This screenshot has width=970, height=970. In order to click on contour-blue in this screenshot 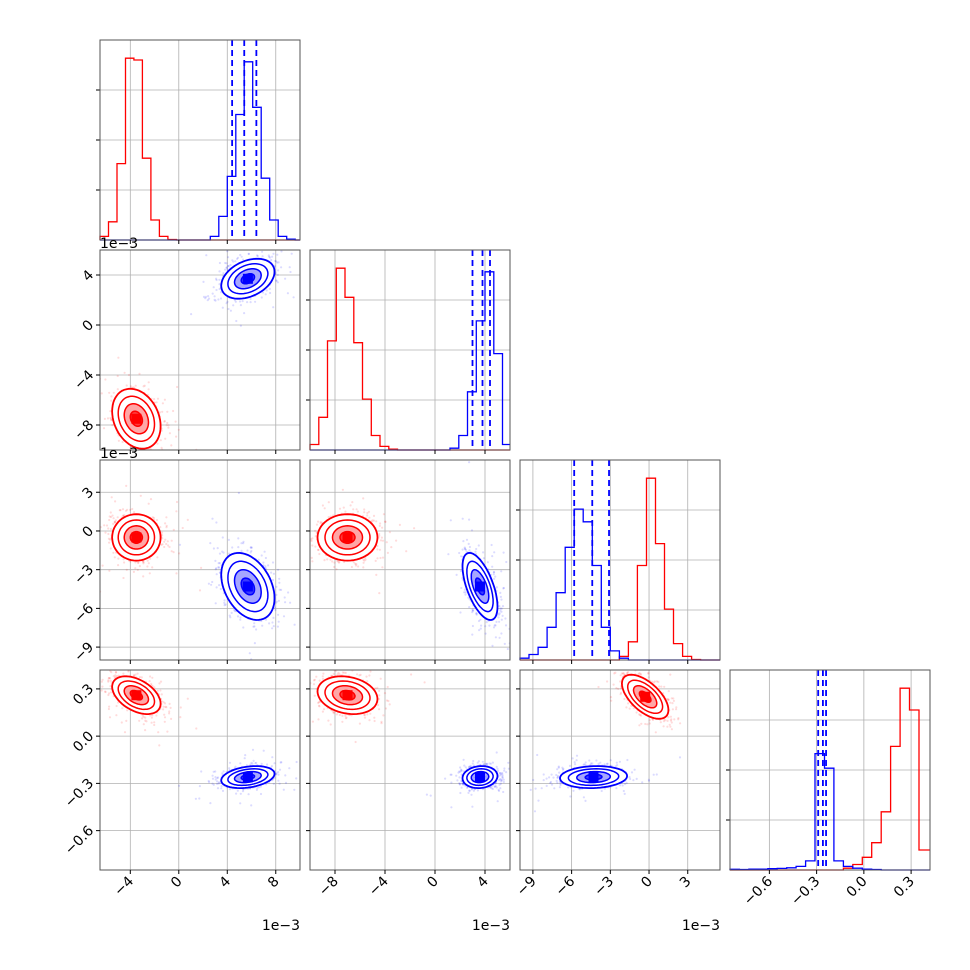, I will do `click(480, 586)`.